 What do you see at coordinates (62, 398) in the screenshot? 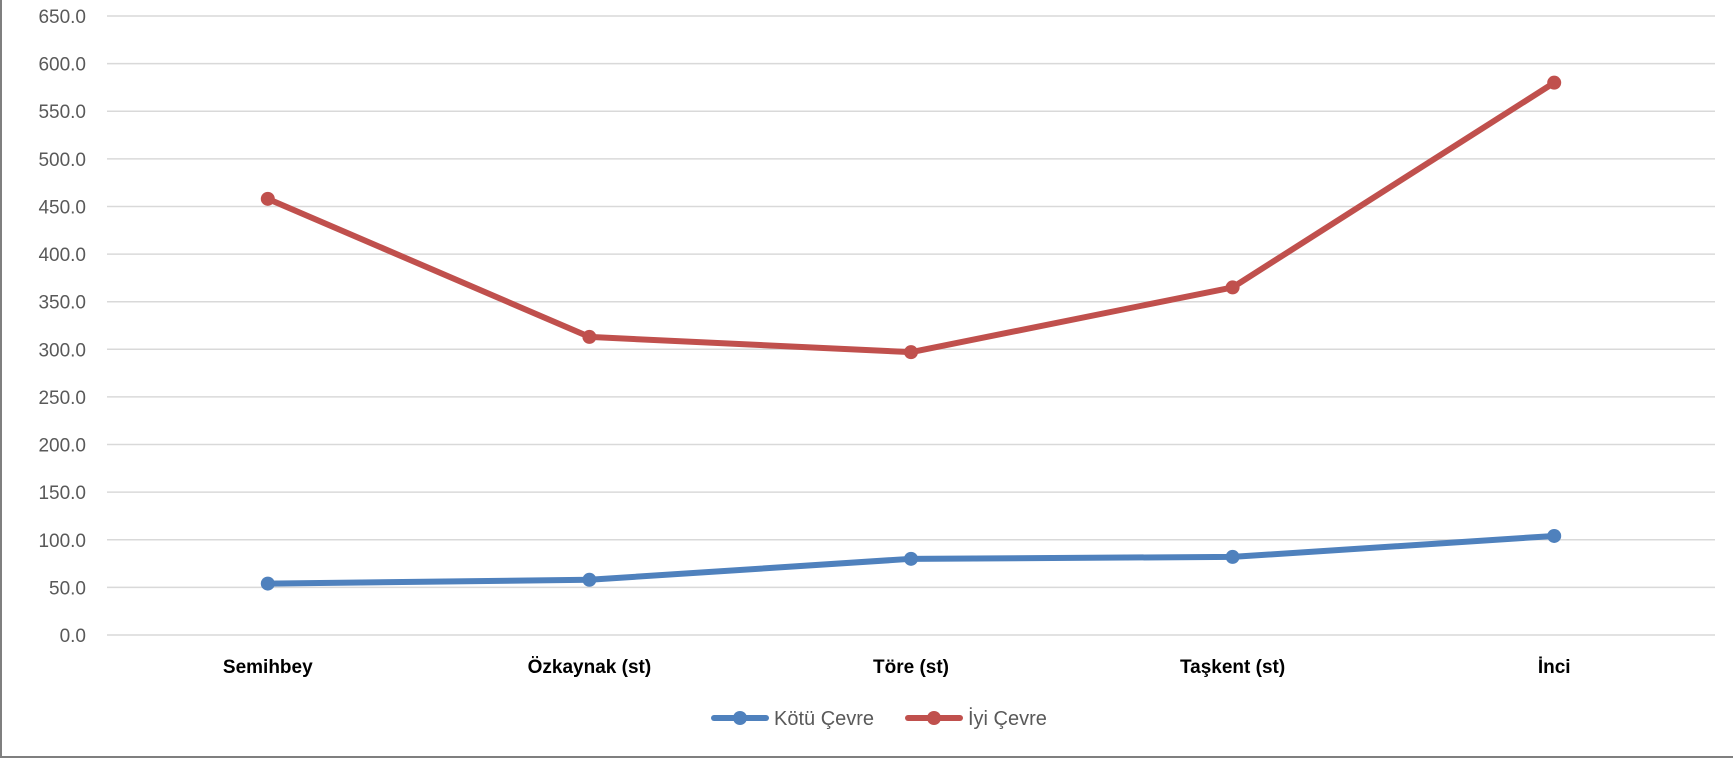
I see `y-tick-label: 250.0` at bounding box center [62, 398].